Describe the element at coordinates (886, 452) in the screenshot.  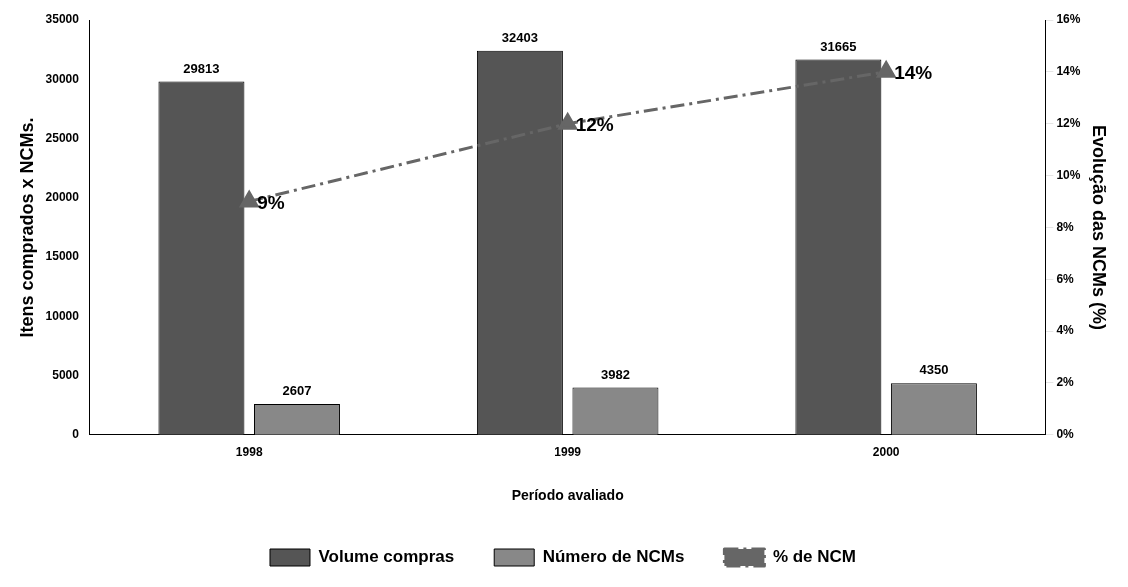
I see `x-tick-label: 2000` at that location.